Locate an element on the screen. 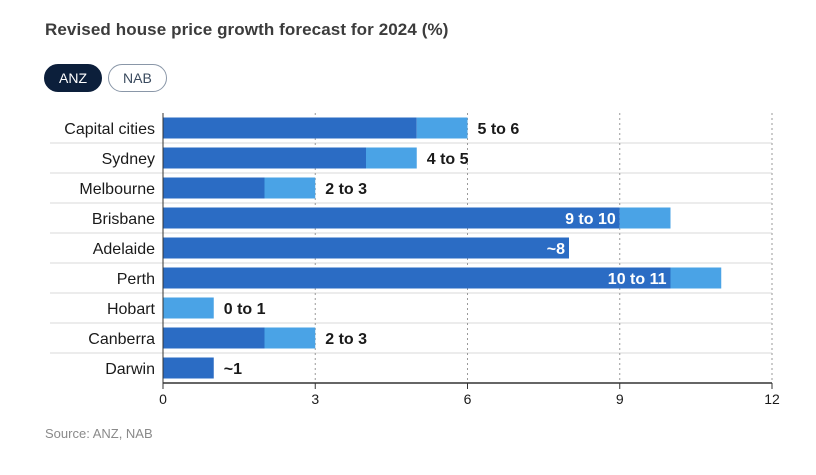 The width and height of the screenshot is (816, 475). category-label: Perth is located at coordinates (136, 279).